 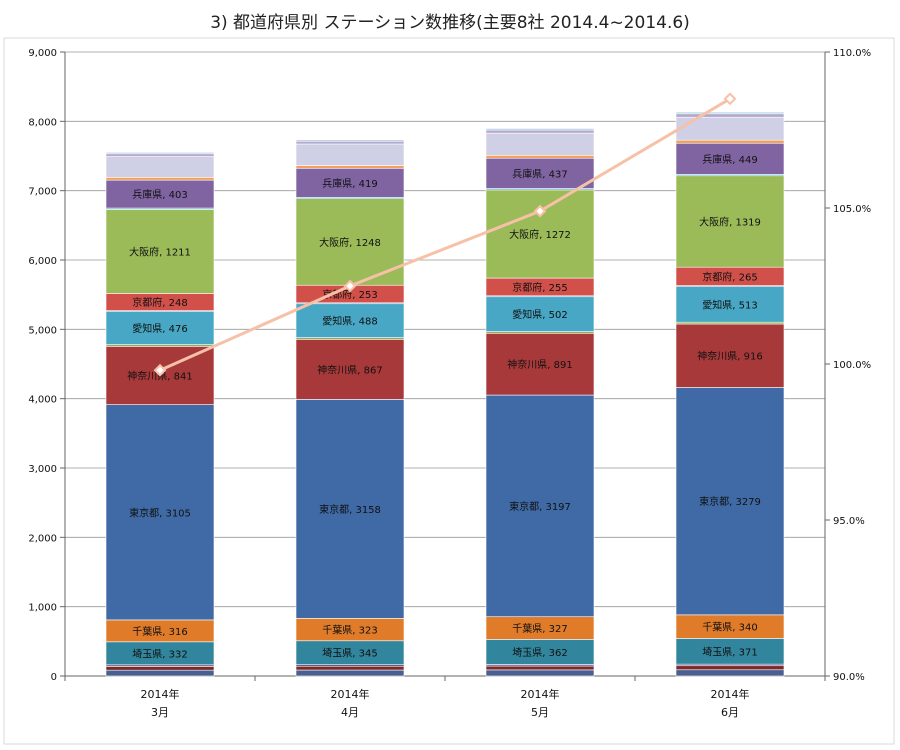 I want to click on chart-title: 3) 都道府県別 ステーション数推移(主要8社 2014.4~2014.6), so click(x=450, y=23).